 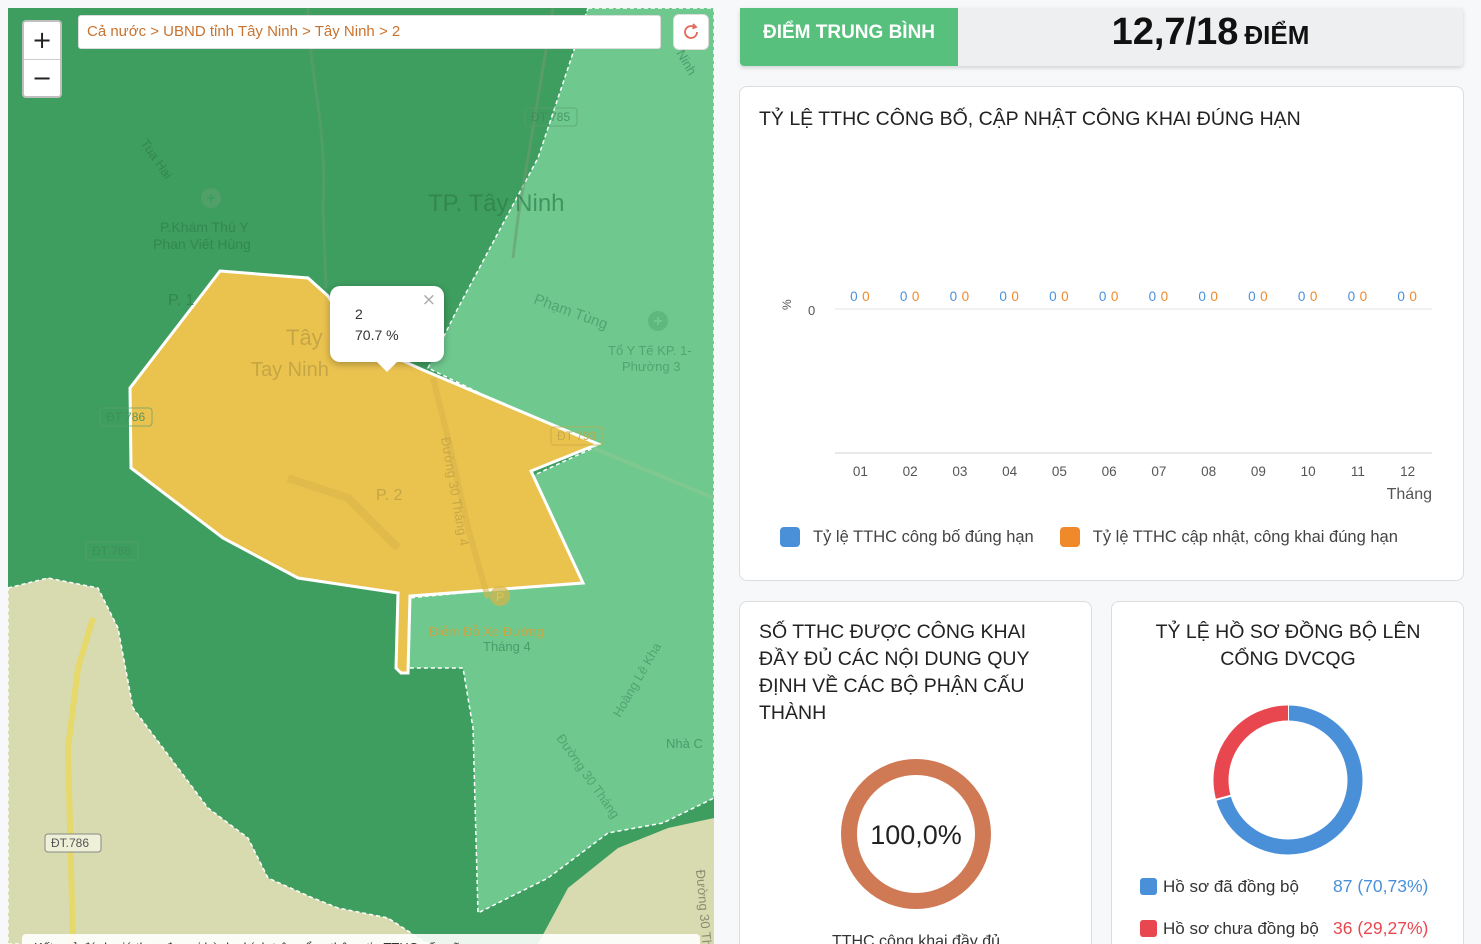 What do you see at coordinates (1407, 471) in the screenshot?
I see `x-tick-label: 12` at bounding box center [1407, 471].